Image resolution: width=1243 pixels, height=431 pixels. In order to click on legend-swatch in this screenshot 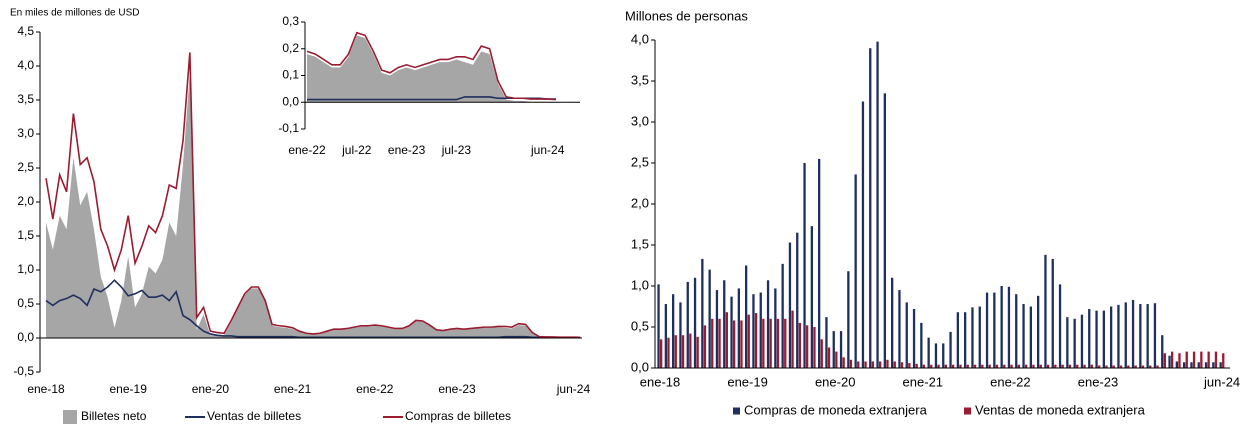, I will do `click(70, 417)`.